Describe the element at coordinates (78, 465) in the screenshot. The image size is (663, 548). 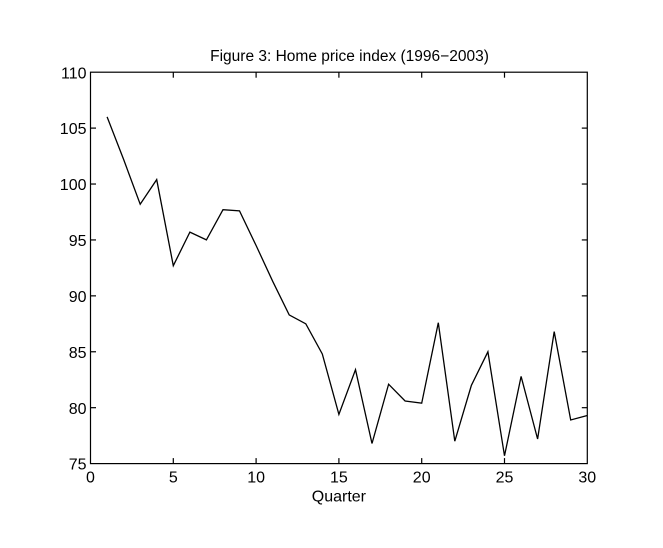
I see `svg-text: 75` at that location.